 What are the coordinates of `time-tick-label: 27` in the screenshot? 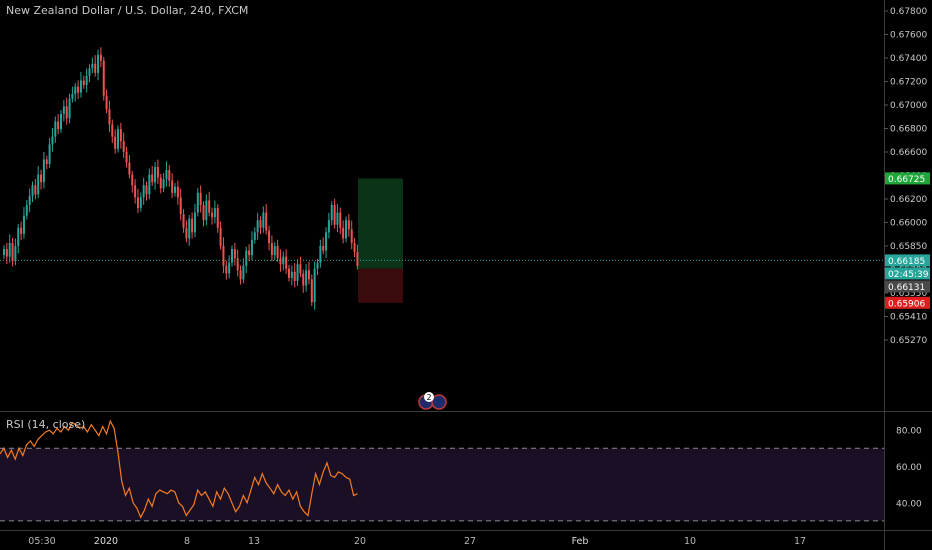 It's located at (470, 541).